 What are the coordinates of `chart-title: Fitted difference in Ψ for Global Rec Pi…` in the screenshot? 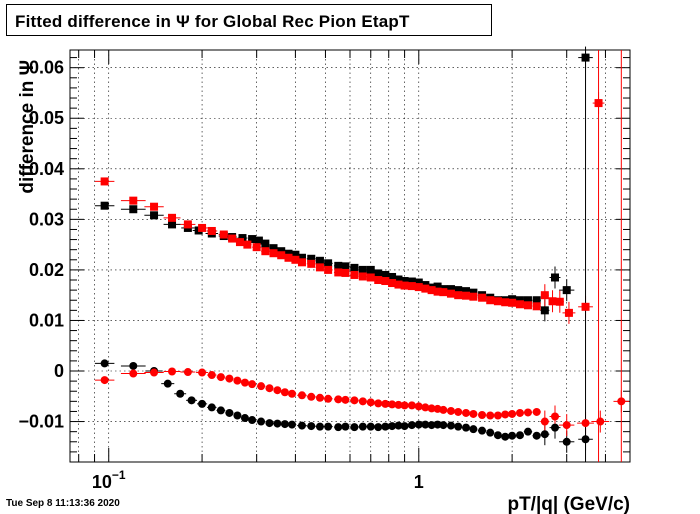 It's located at (212, 21).